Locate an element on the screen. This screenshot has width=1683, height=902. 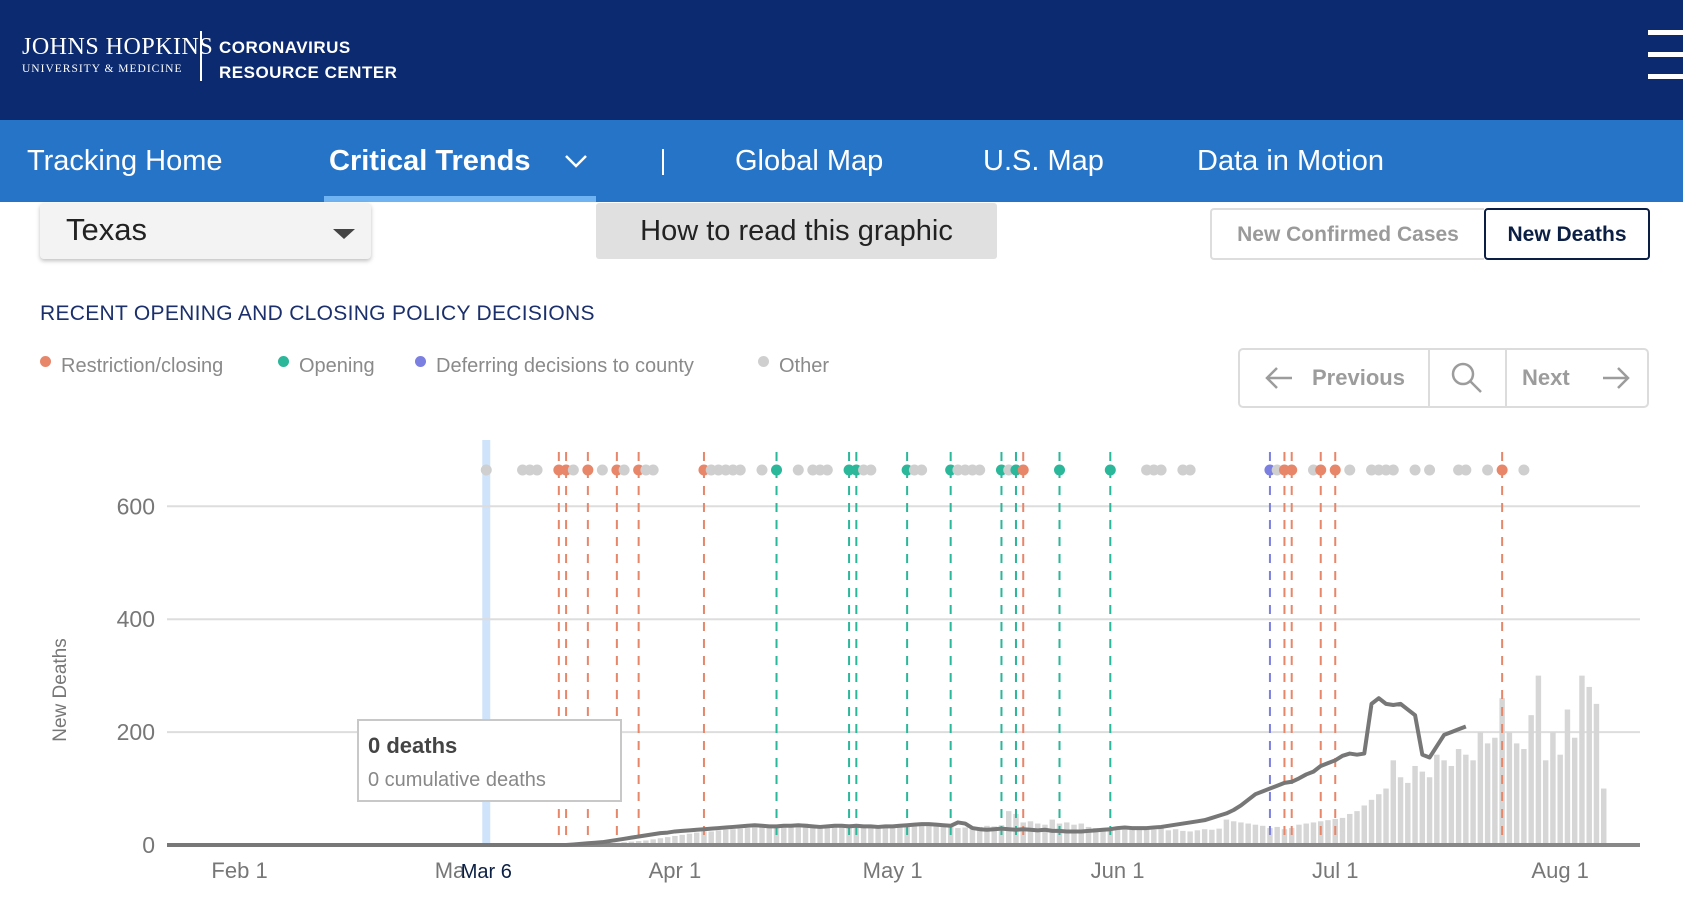
previous-button: Previous is located at coordinates (1344, 378).